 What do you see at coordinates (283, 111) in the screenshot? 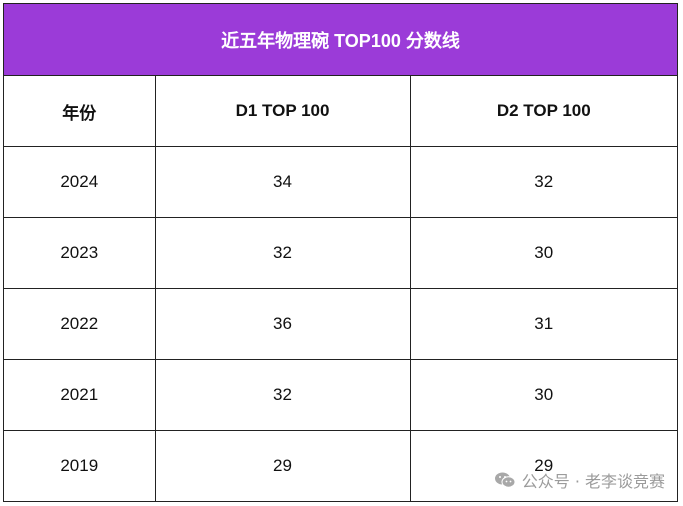
I see `header-d1: D1 TOP 100` at bounding box center [283, 111].